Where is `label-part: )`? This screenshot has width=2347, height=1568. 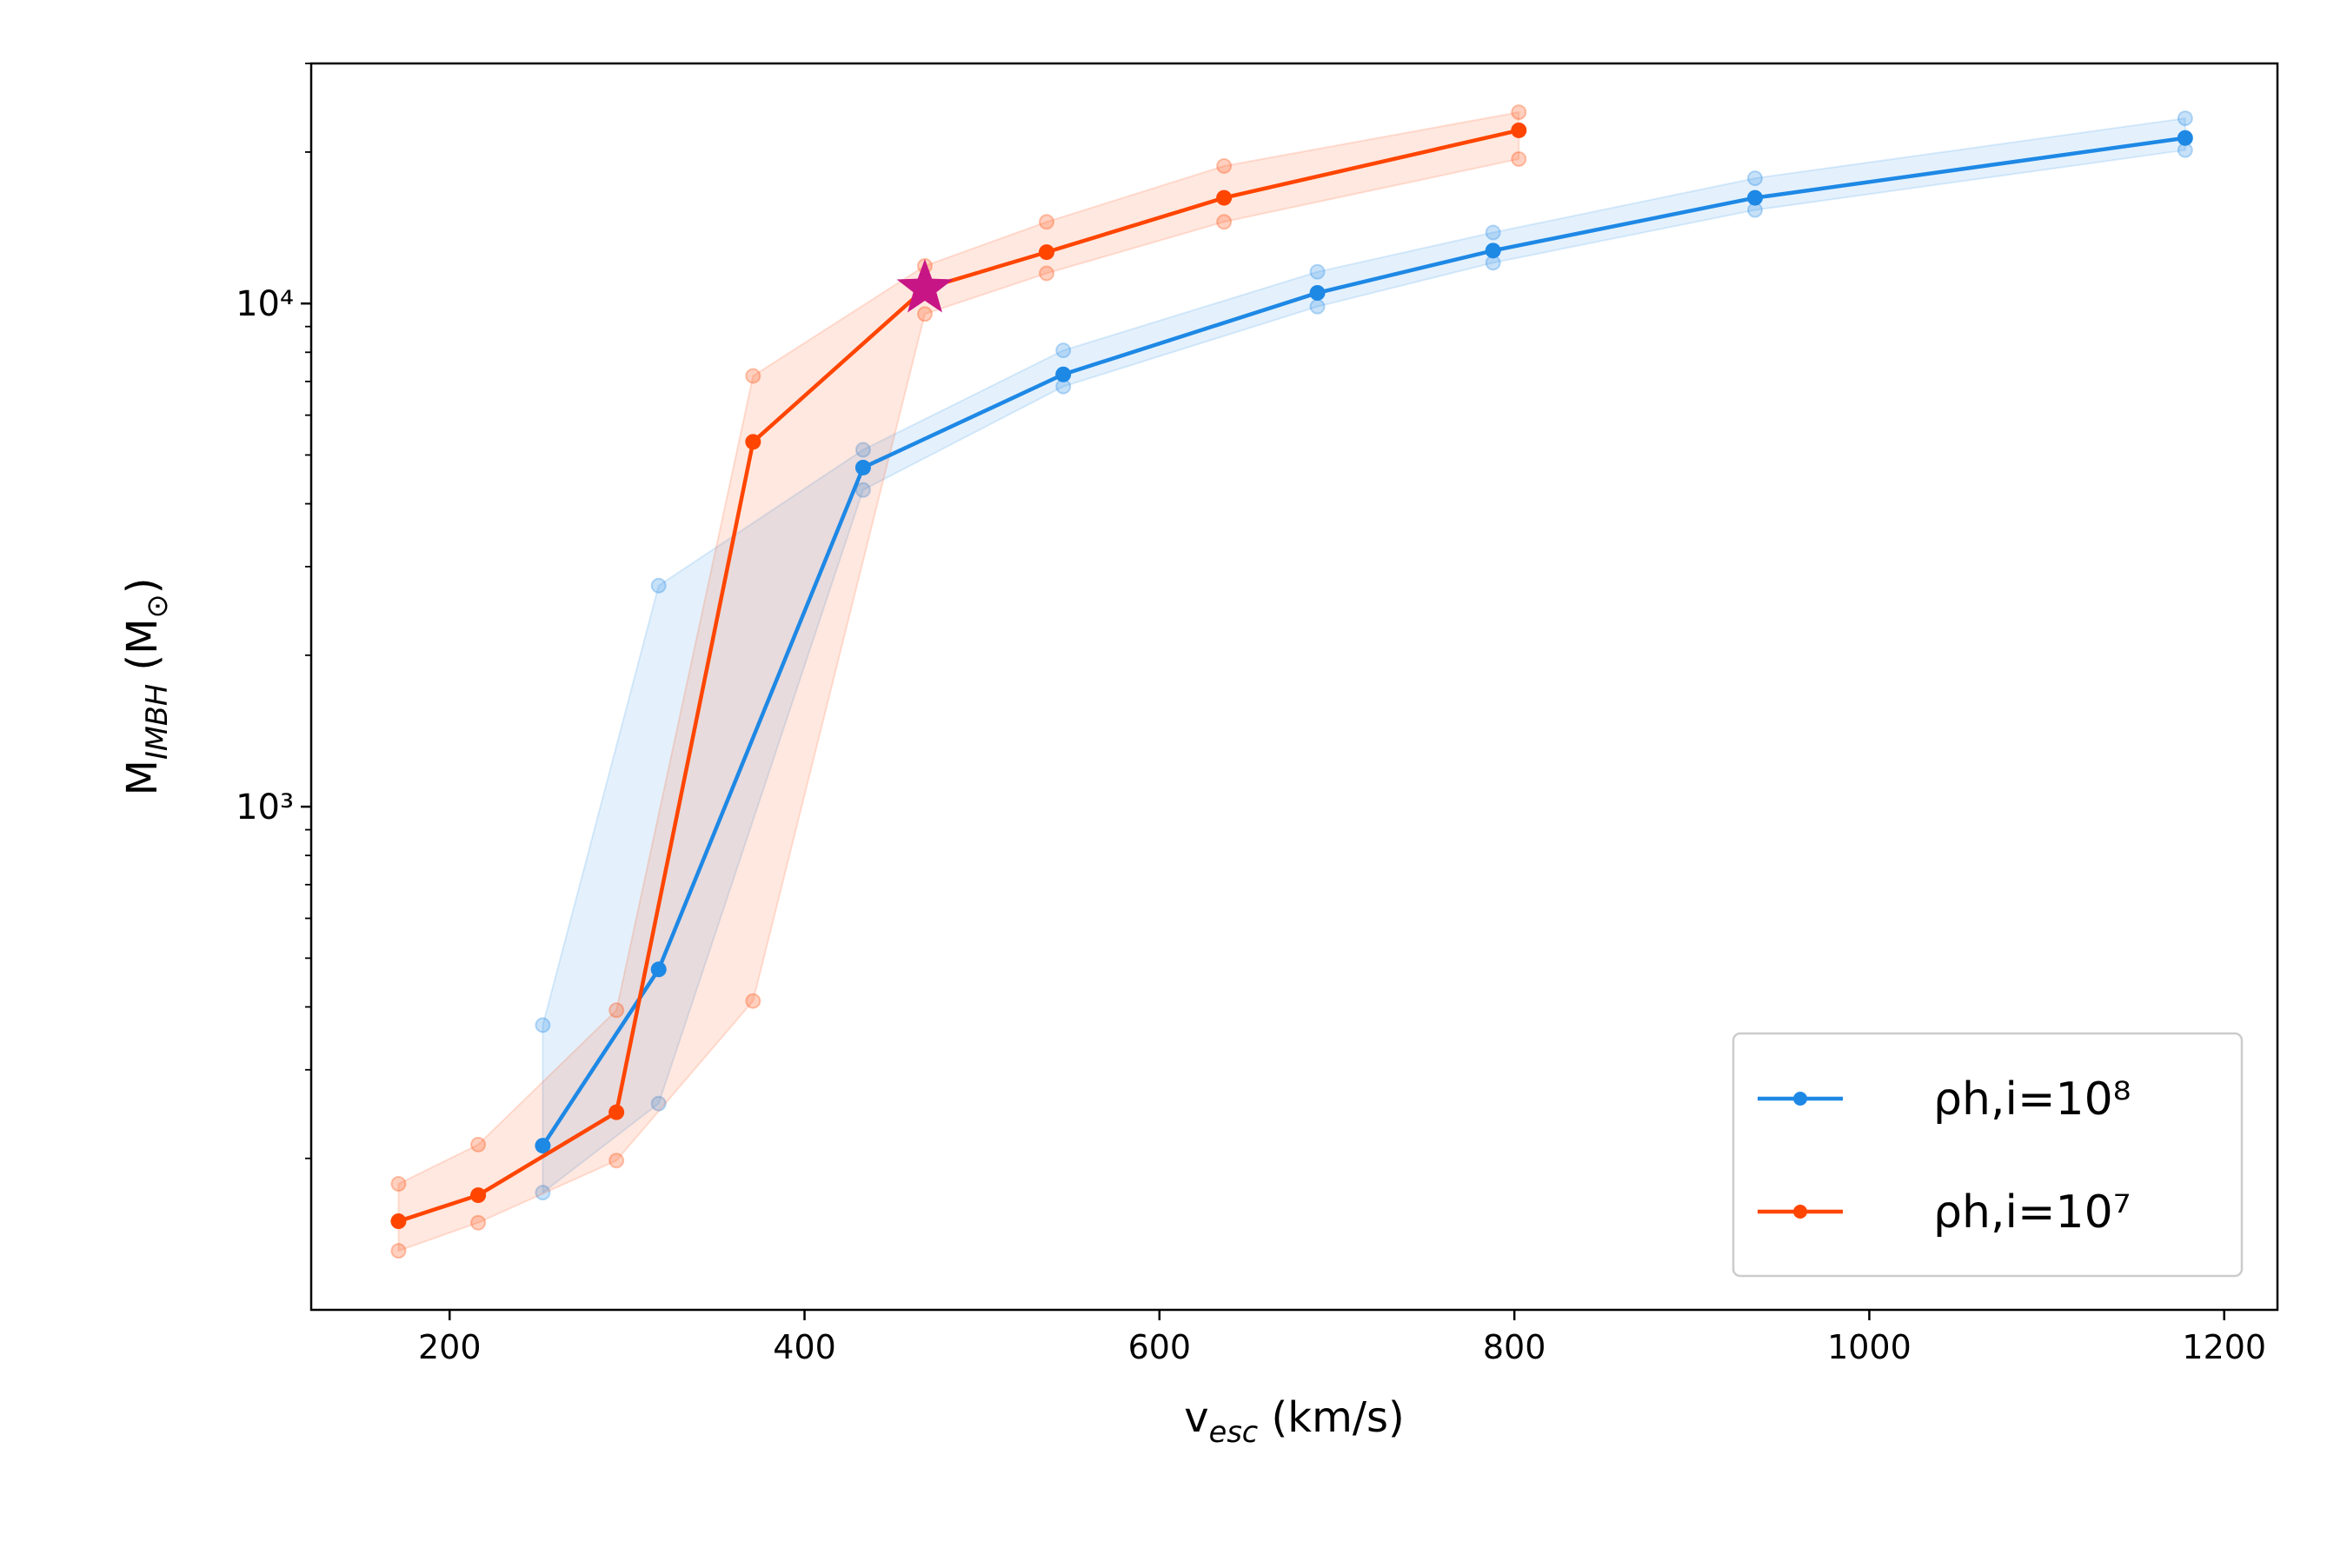 label-part: ) is located at coordinates (142, 586).